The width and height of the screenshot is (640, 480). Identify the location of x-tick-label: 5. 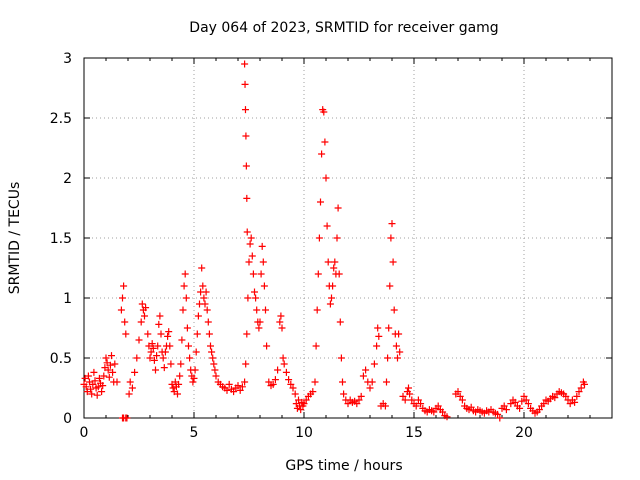
(194, 433).